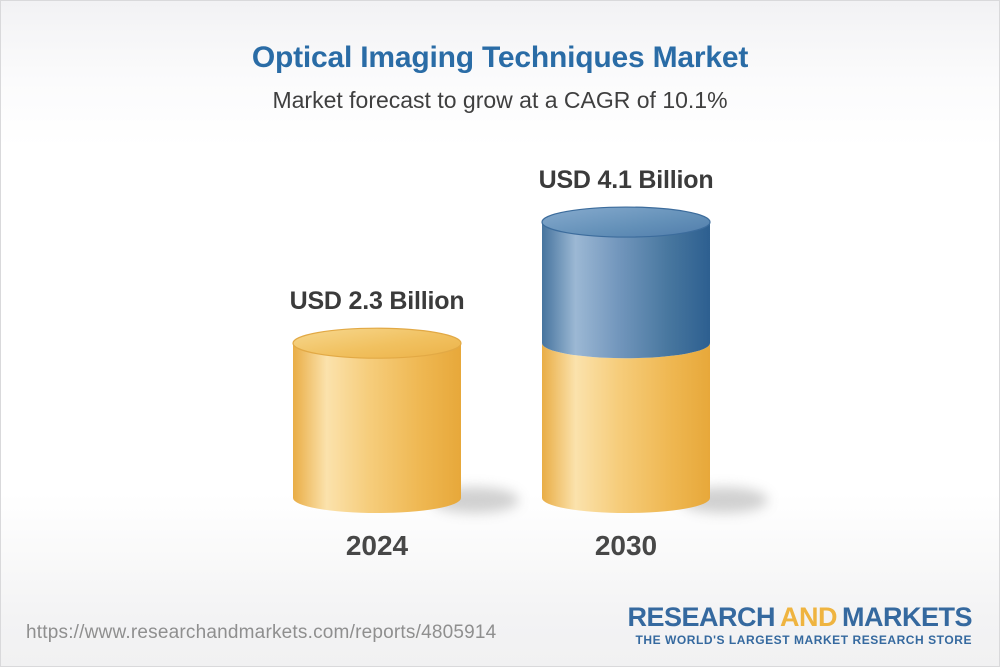 The image size is (1000, 667). I want to click on bar-segment-blue, so click(626, 290).